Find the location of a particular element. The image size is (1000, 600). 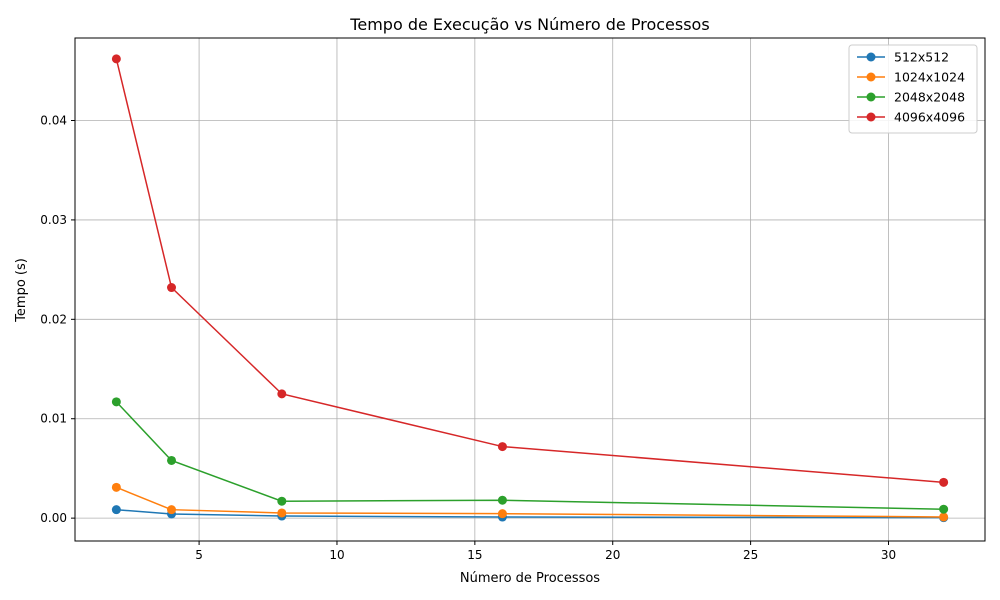

y-tick-label: 0.02 is located at coordinates (53, 319).